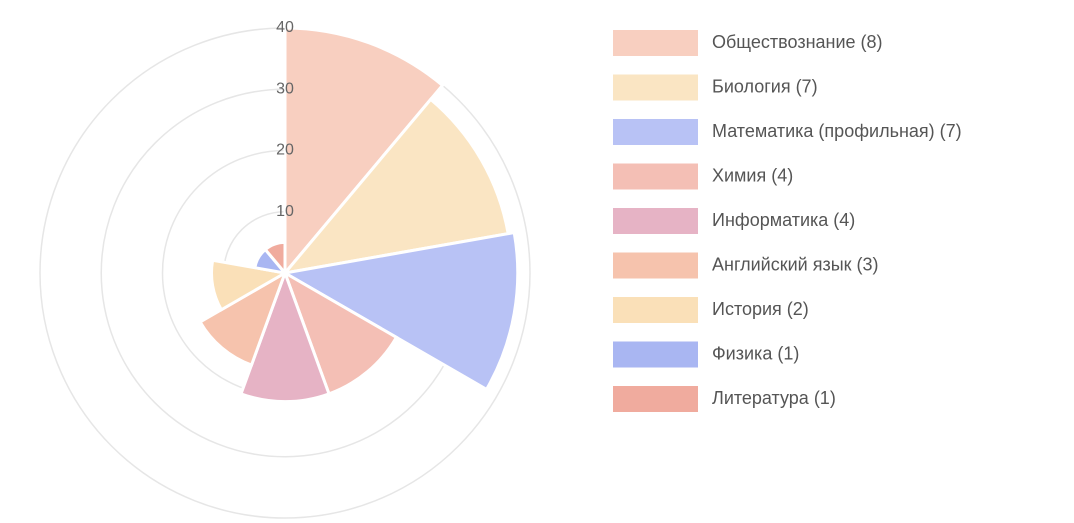 The image size is (1074, 523). Describe the element at coordinates (755, 353) in the screenshot. I see `legend-label: Физика (1)` at that location.